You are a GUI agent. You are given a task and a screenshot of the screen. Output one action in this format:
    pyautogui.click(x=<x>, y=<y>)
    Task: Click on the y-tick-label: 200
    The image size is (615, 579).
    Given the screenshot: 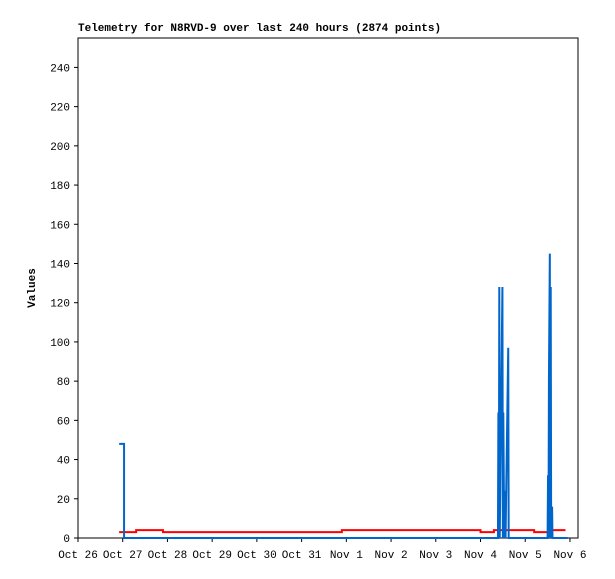 What is the action you would take?
    pyautogui.click(x=60, y=148)
    